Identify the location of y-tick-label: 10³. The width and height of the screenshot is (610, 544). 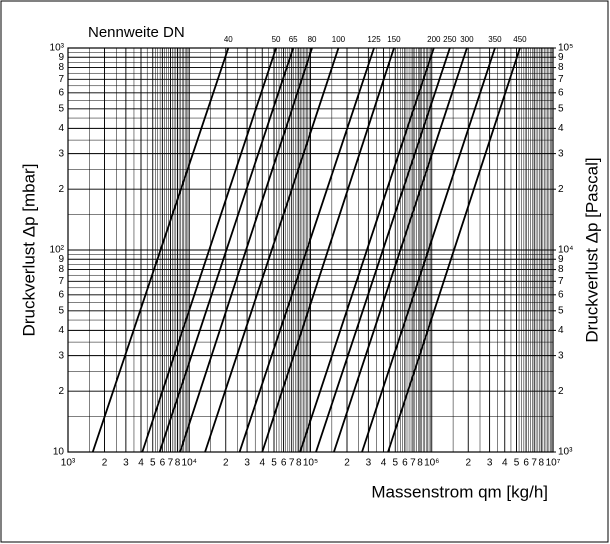
(57, 48).